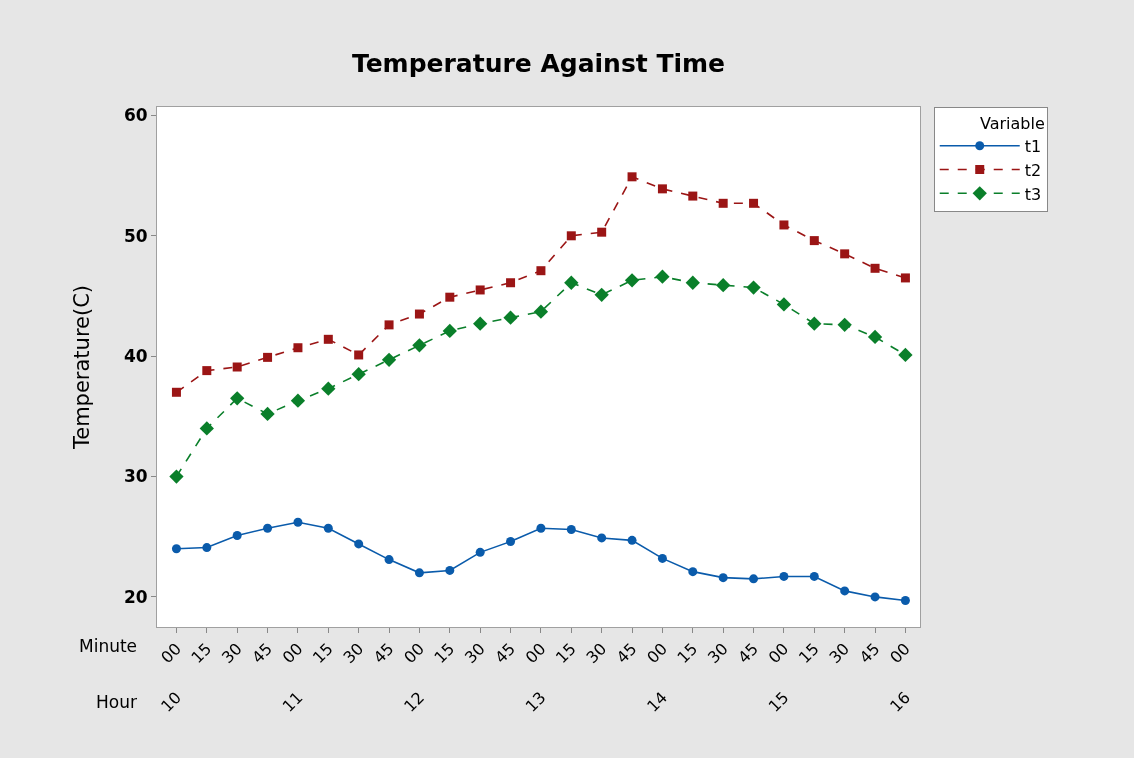 The image size is (1134, 758). I want to click on y-axis-title: Temperature(C), so click(82, 367).